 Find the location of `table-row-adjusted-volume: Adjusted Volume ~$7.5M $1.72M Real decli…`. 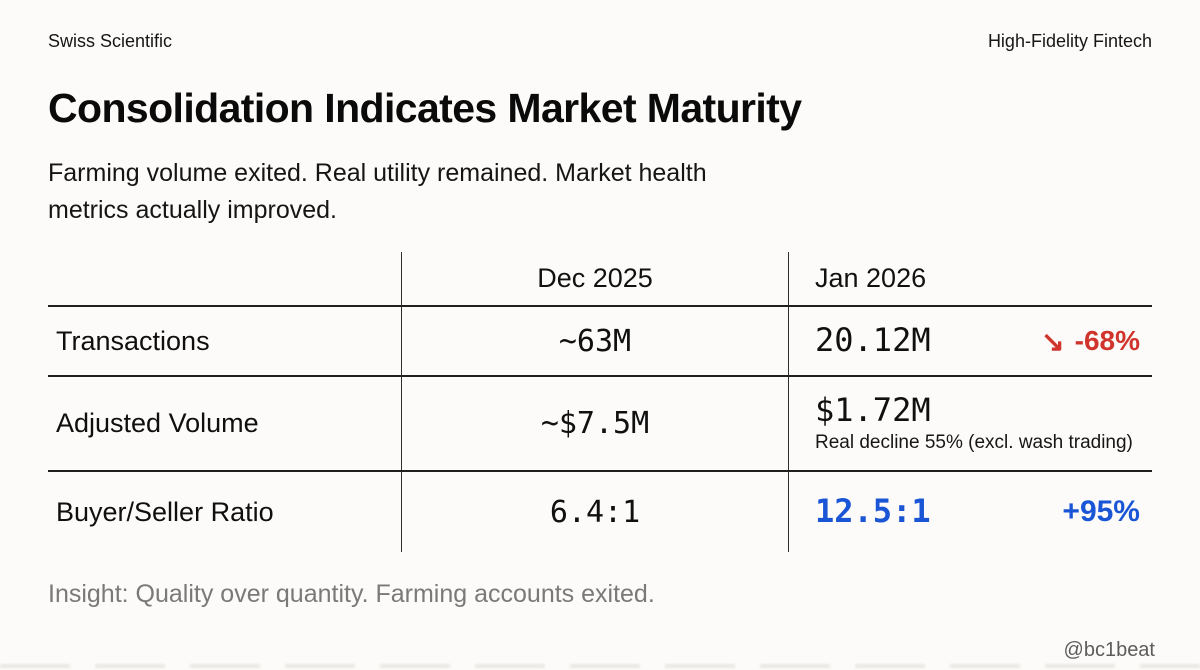

table-row-adjusted-volume: Adjusted Volume ~$7.5M $1.72M Real decli… is located at coordinates (600, 424).